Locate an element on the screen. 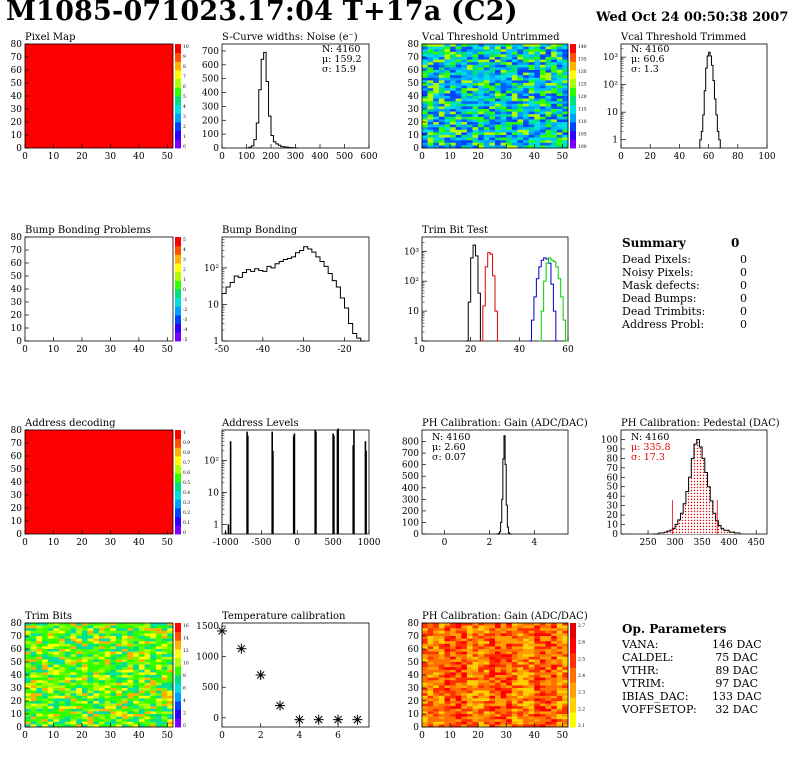 The height and width of the screenshot is (772, 796). y-tick-label: 100 is located at coordinates (410, 523).